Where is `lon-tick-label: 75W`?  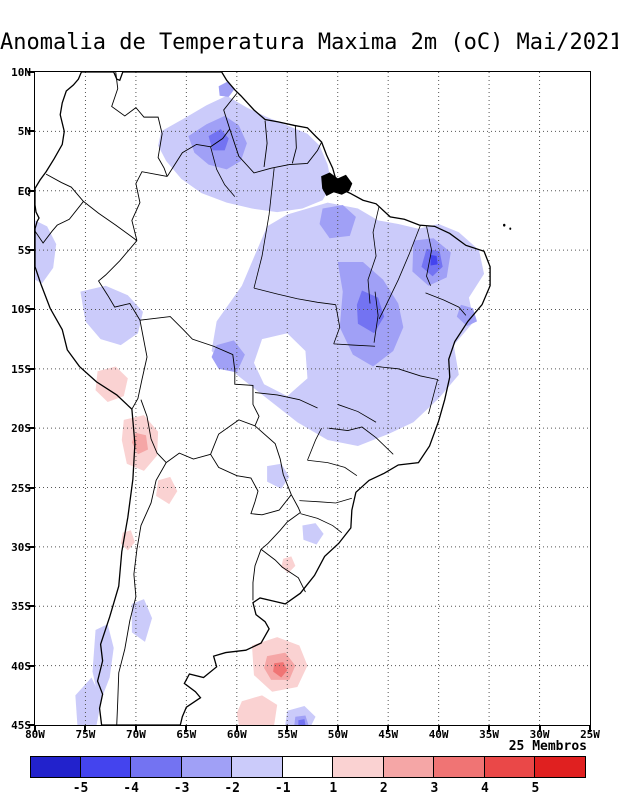 lon-tick-label: 75W is located at coordinates (85, 734).